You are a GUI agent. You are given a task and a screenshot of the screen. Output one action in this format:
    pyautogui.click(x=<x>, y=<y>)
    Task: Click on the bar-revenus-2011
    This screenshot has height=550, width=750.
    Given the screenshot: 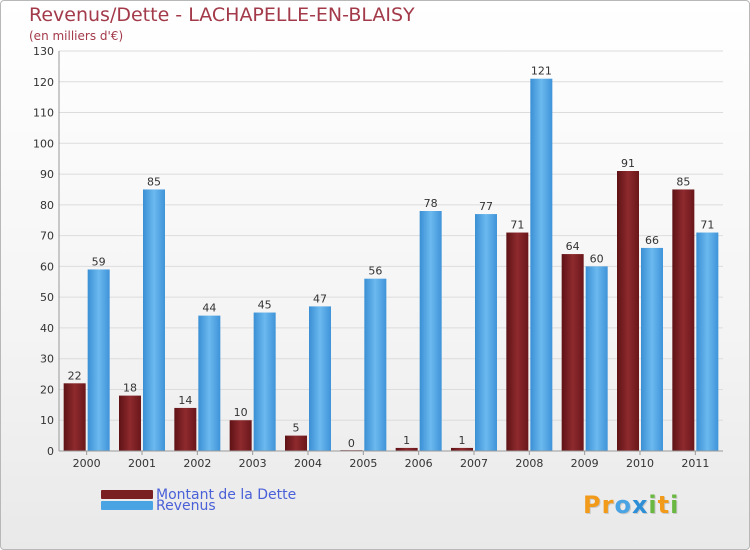 What is the action you would take?
    pyautogui.click(x=707, y=341)
    